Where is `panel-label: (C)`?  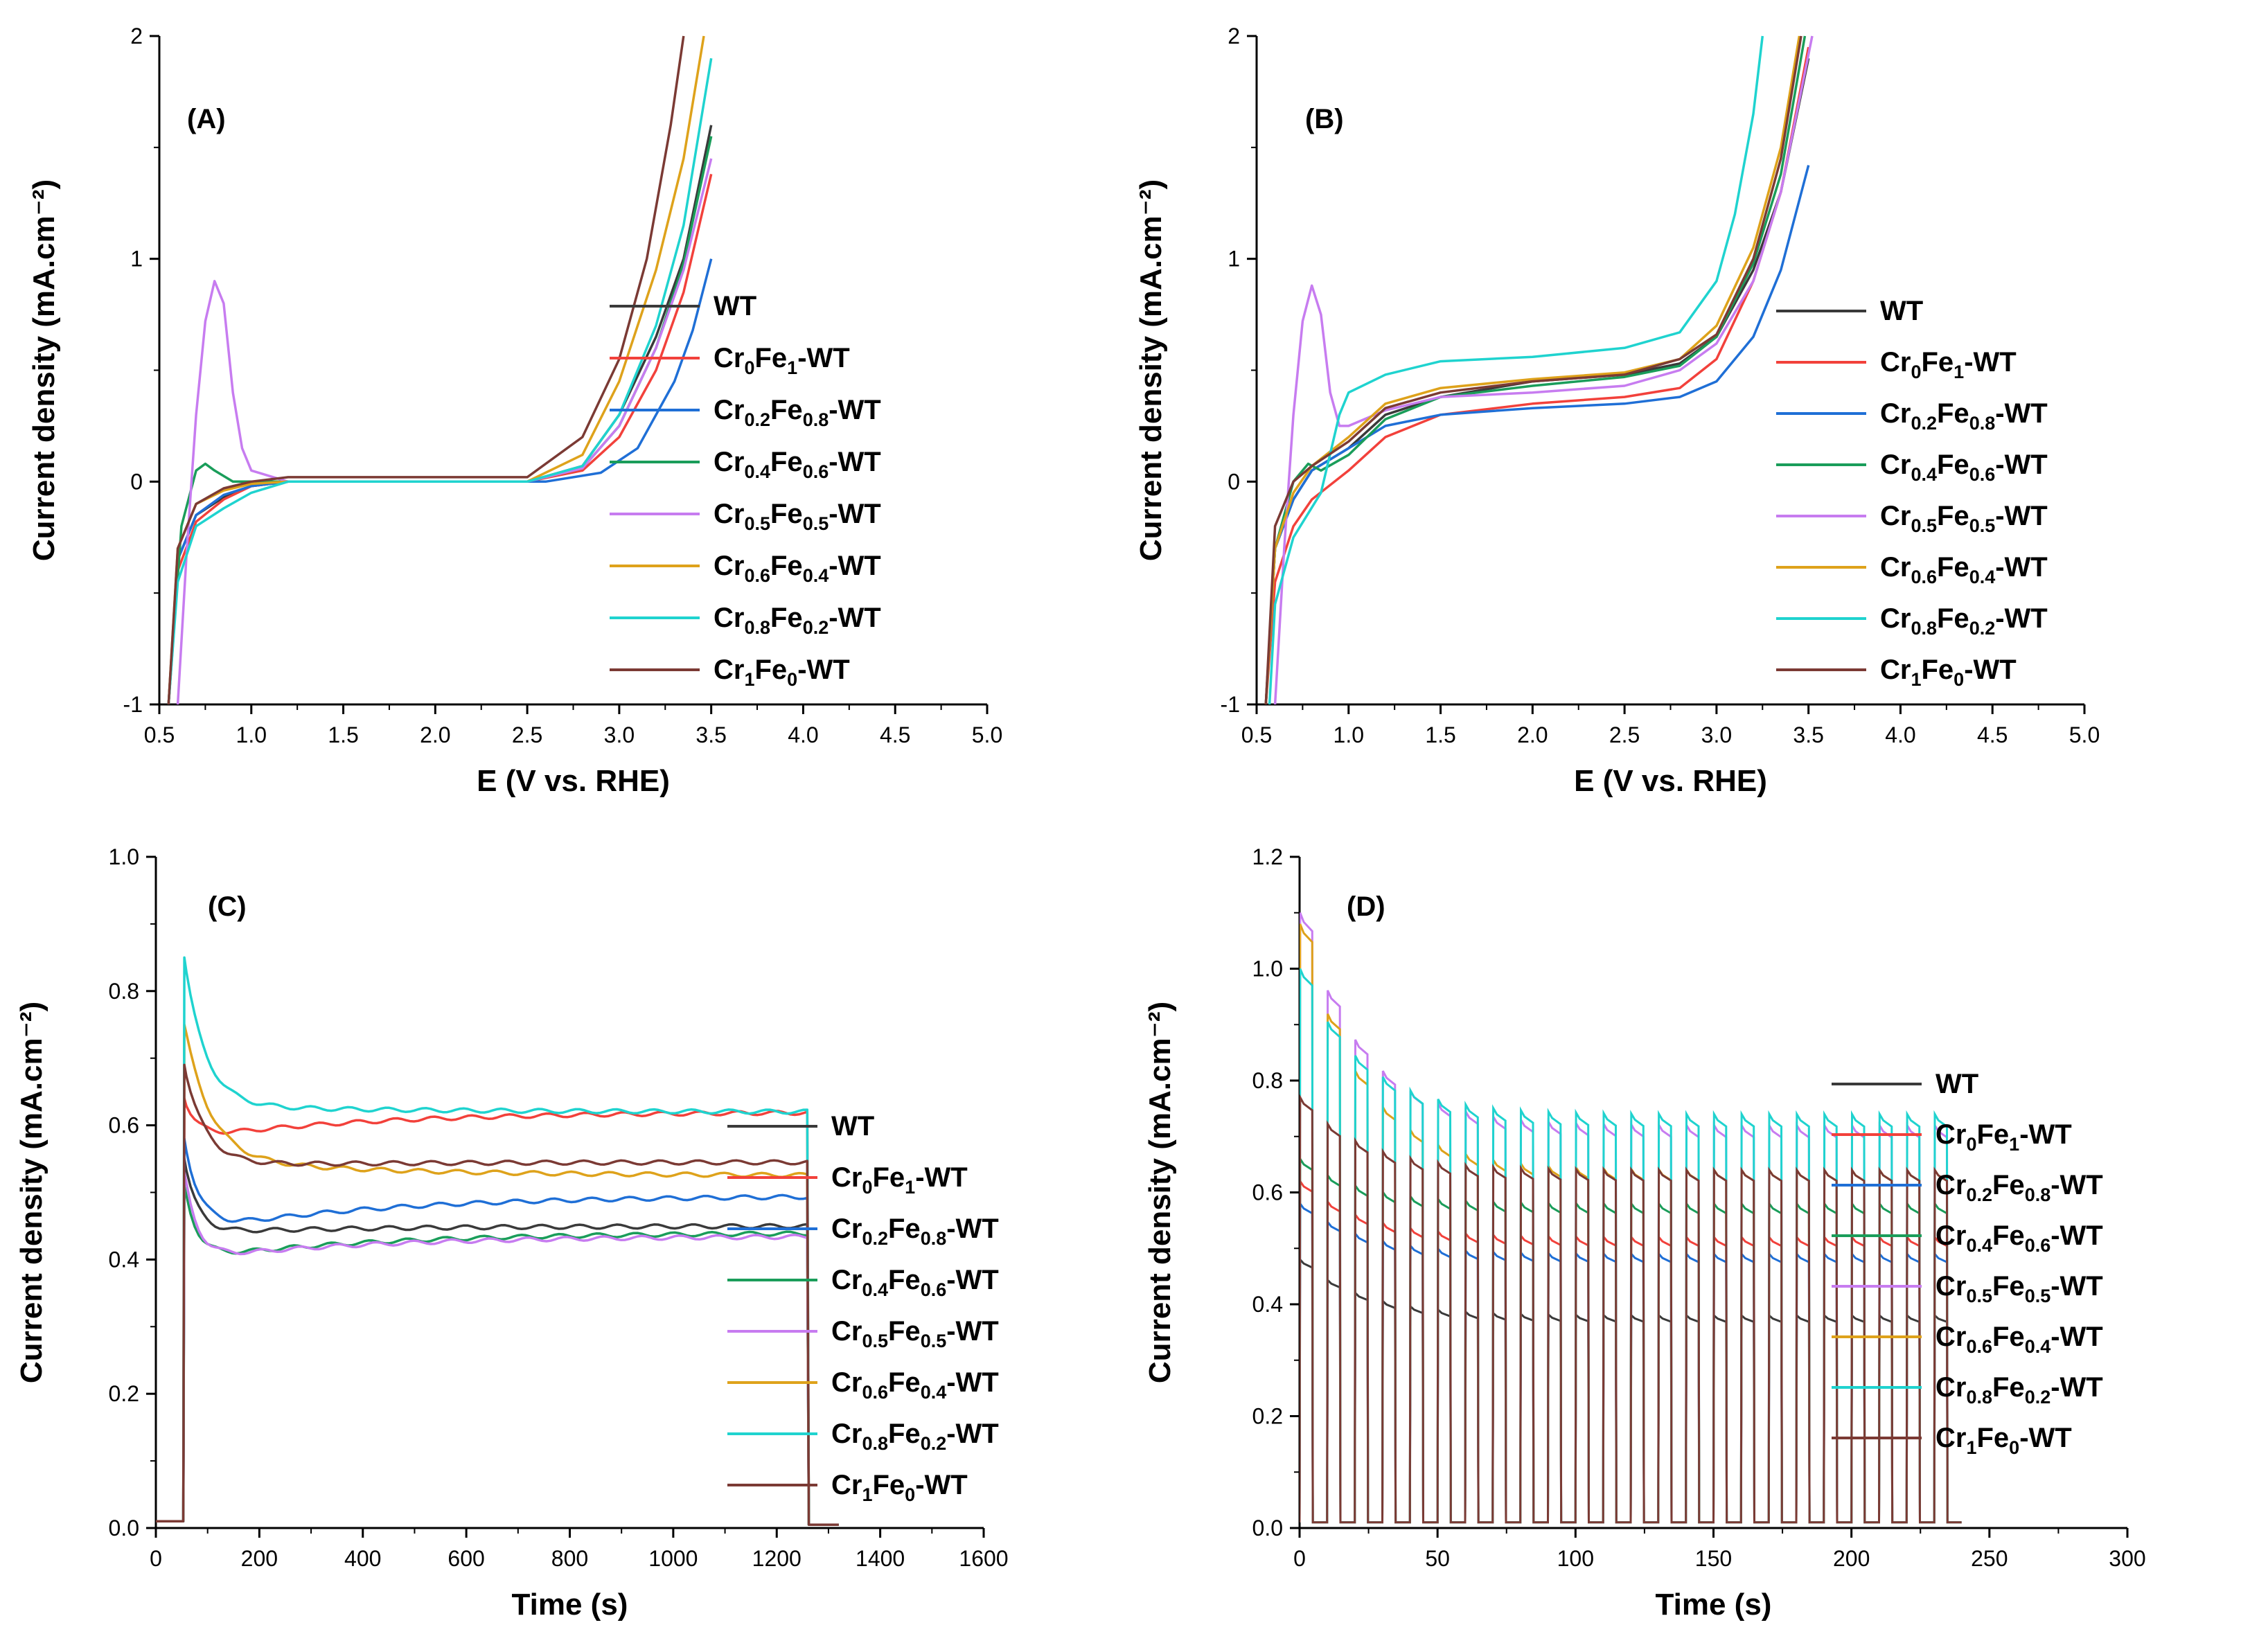 panel-label: (C) is located at coordinates (227, 906).